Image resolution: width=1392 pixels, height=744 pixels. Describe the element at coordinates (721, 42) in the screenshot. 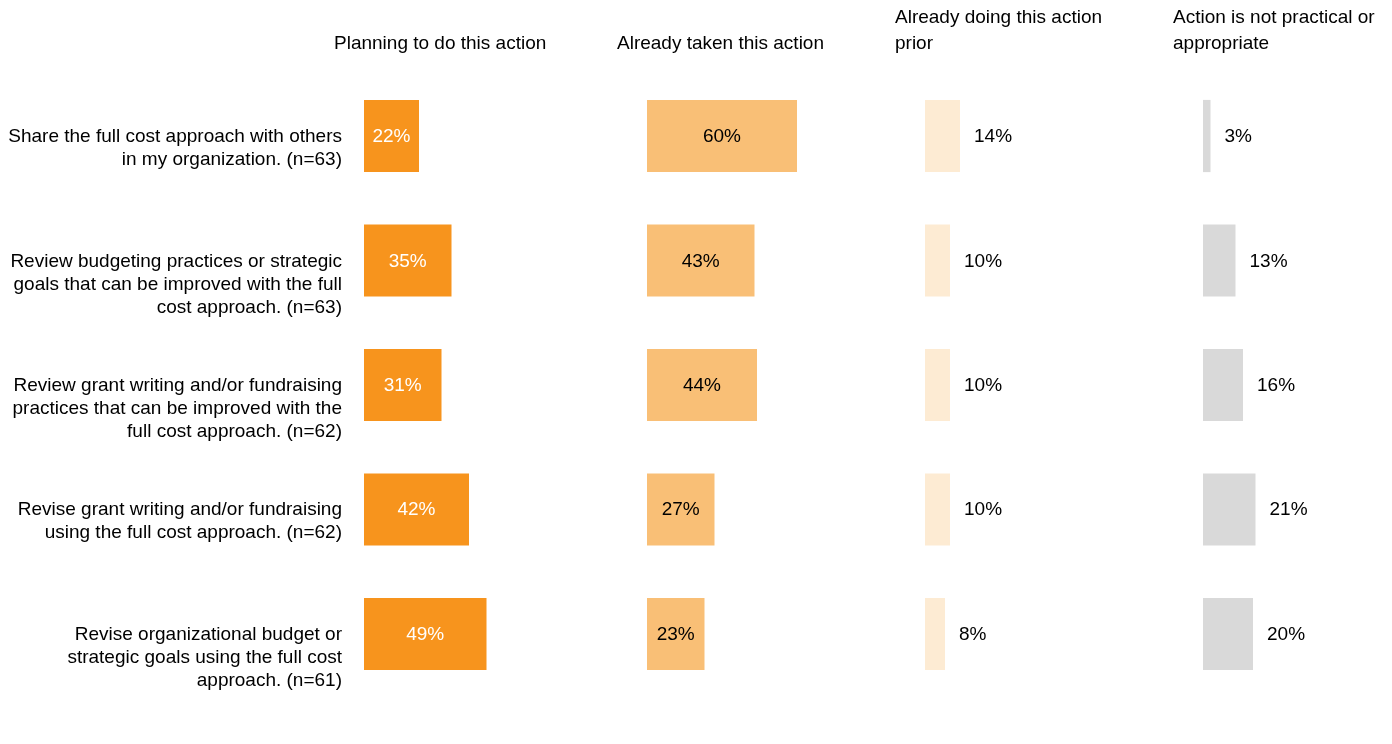

I see `chart-title: Already taken this action` at that location.